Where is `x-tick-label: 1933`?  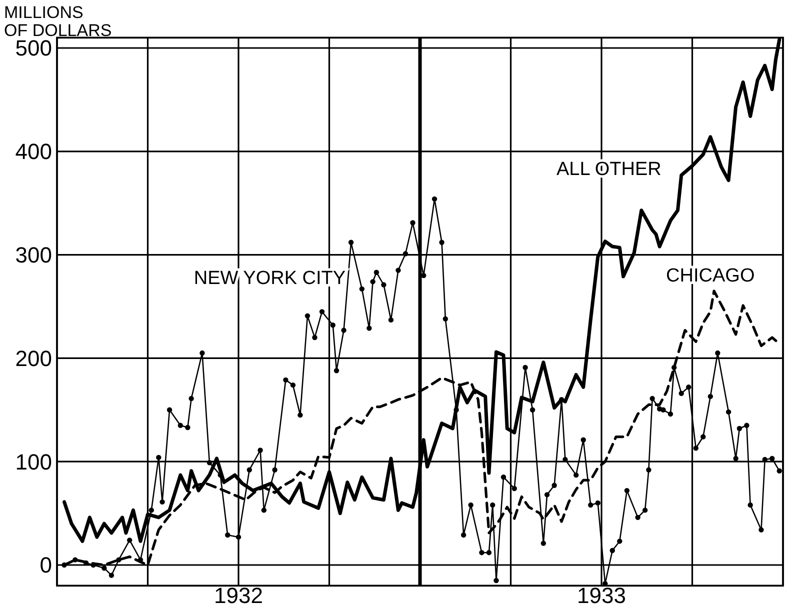
x-tick-label: 1933 is located at coordinates (601, 595).